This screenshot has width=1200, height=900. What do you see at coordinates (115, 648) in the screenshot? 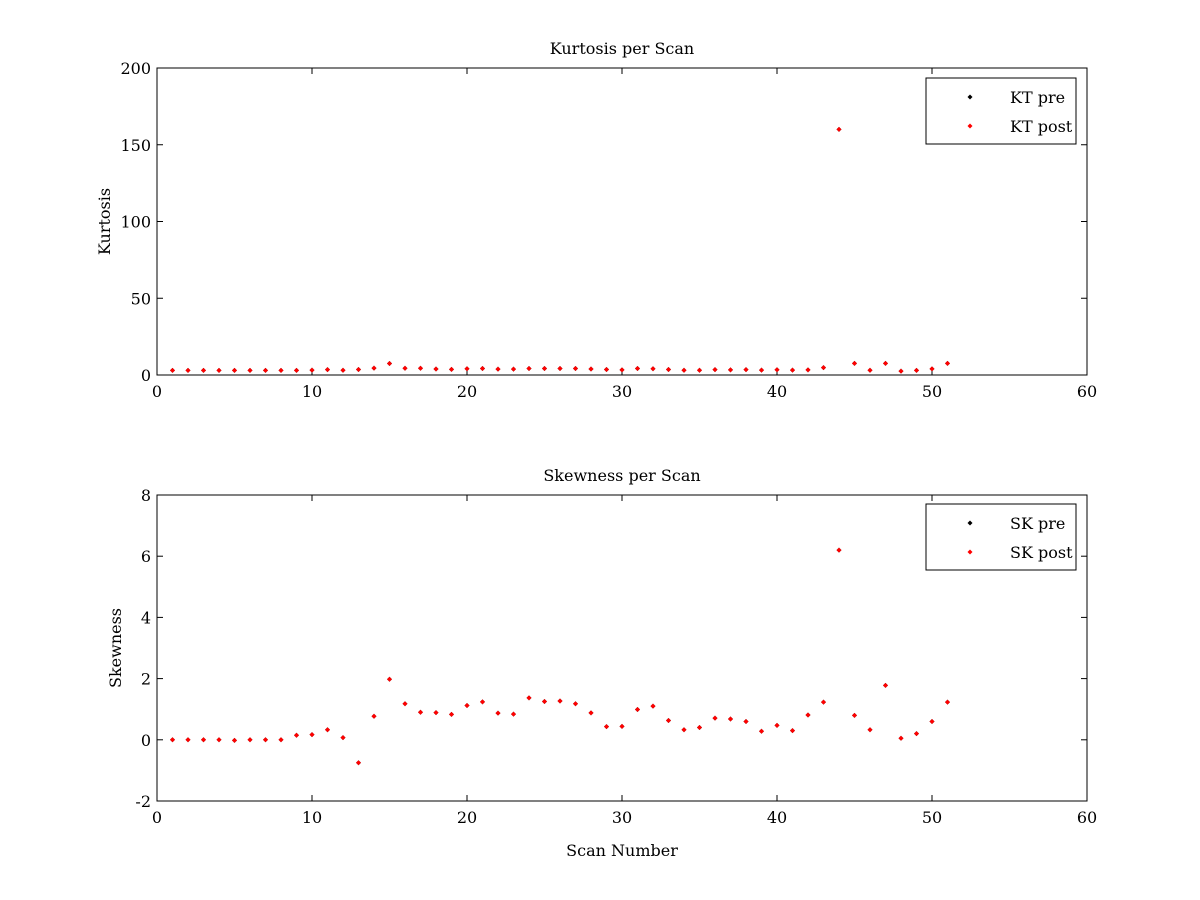
I see `y-axis-label: Skewness` at bounding box center [115, 648].